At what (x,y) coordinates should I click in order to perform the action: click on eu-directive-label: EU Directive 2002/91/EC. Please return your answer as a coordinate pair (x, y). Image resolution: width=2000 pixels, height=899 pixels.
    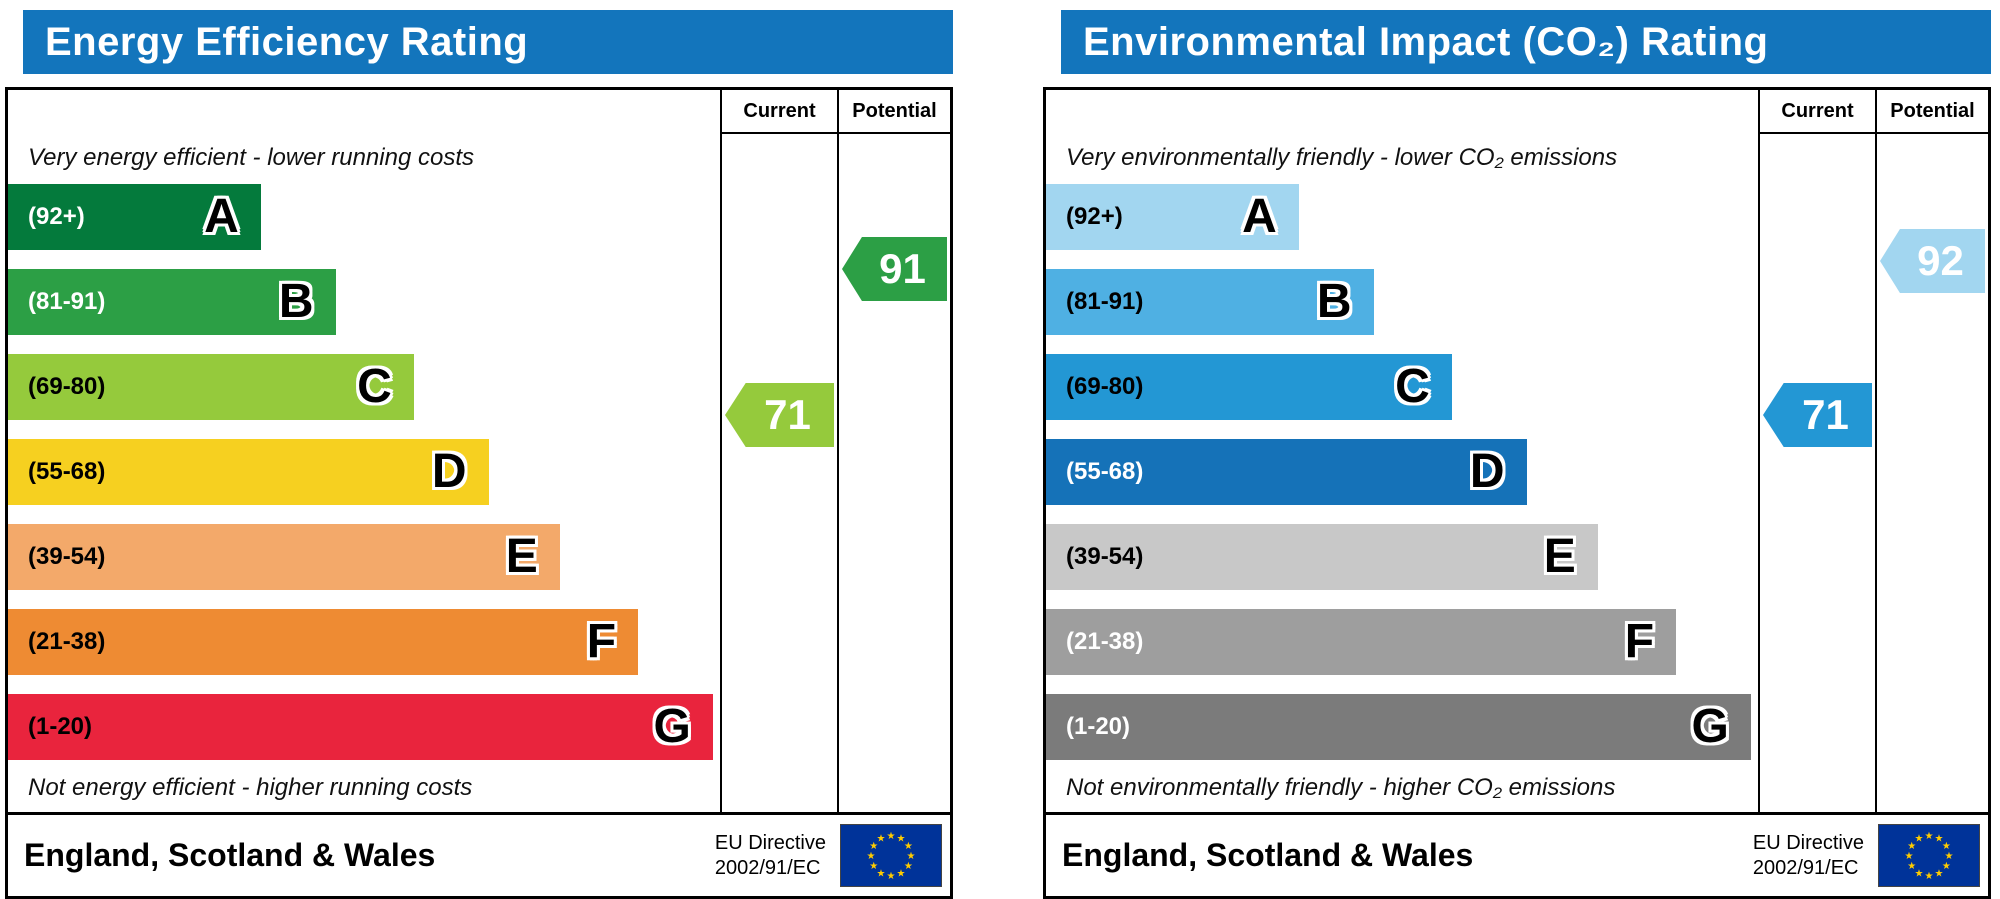
    Looking at the image, I should click on (1808, 856).